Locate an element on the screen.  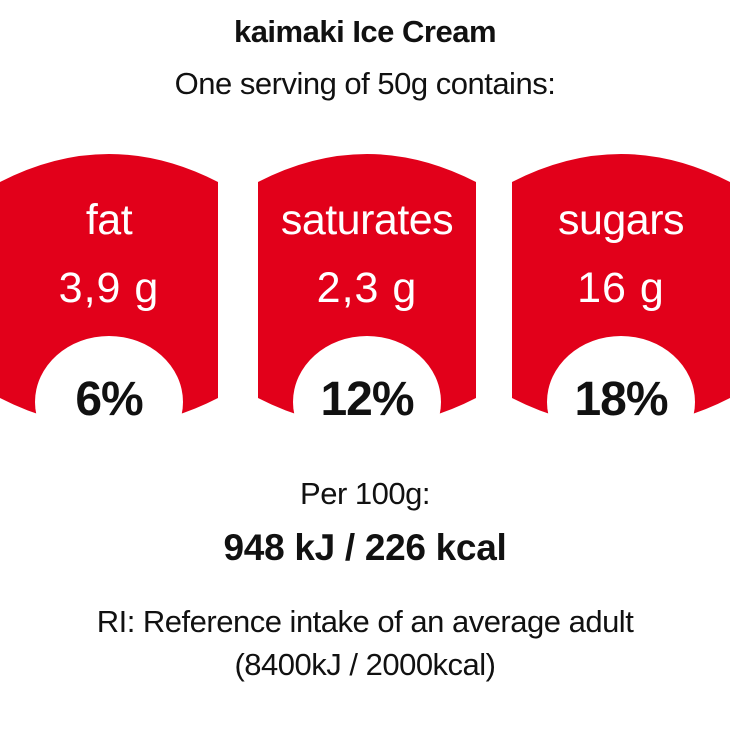
reference-intake-note: RI: Reference intake of an average adult is located at coordinates (365, 621).